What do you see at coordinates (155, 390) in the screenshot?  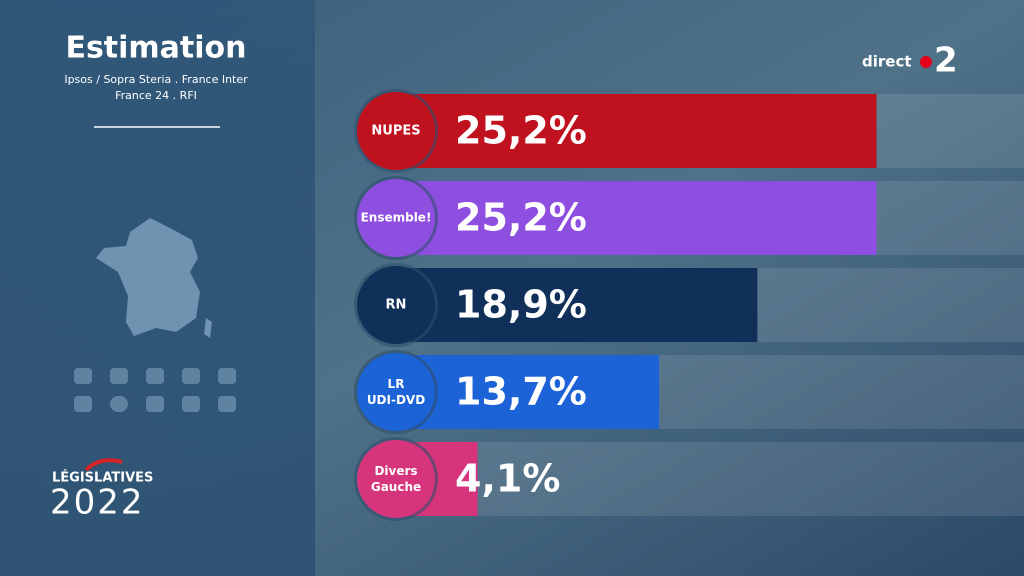 I see `overseas-icons` at bounding box center [155, 390].